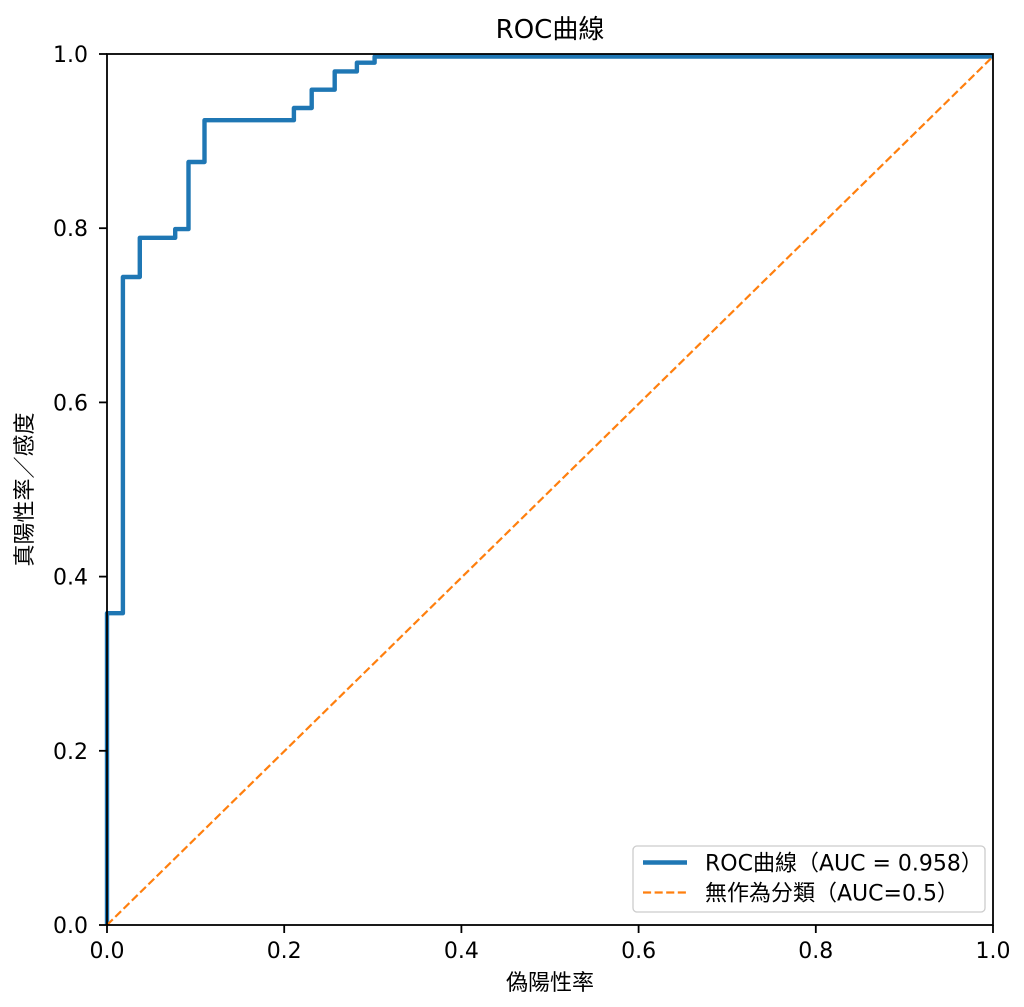  Describe the element at coordinates (25, 489) in the screenshot. I see `y-axis-label: 真陽性率／感度` at that location.